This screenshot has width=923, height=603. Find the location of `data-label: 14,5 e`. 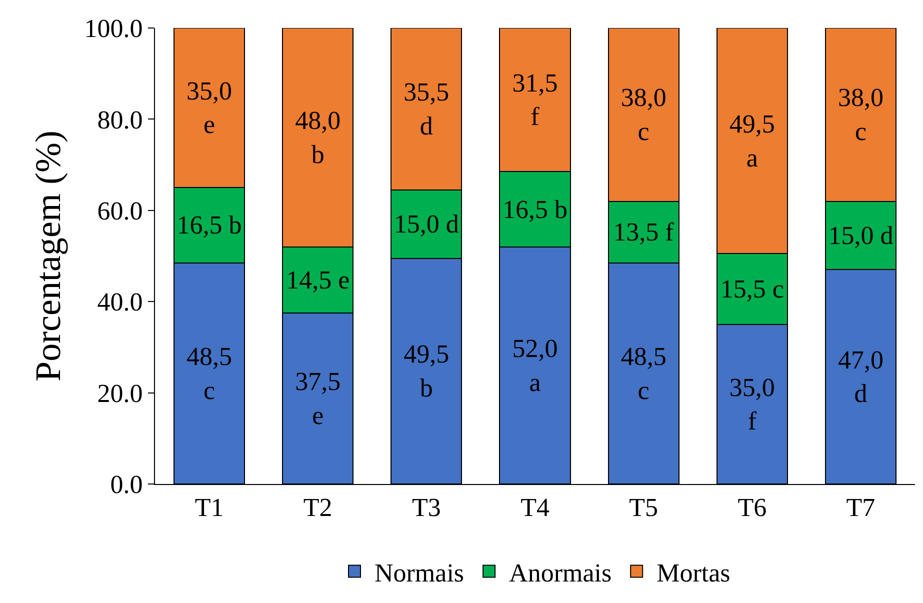

data-label: 14,5 e is located at coordinates (318, 279).